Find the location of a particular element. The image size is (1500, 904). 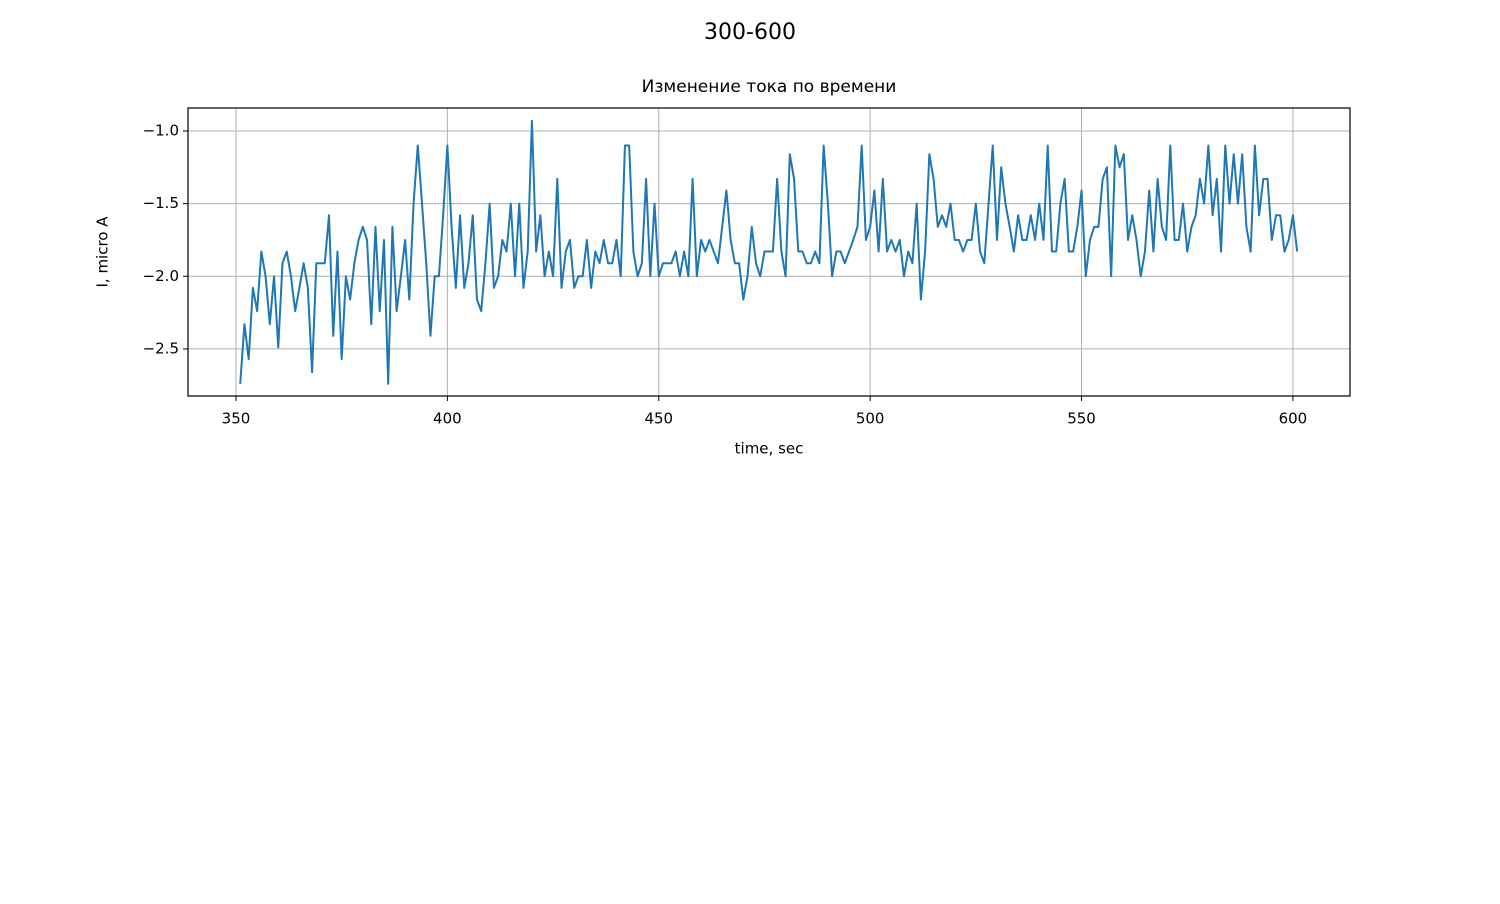

x-tick-label: 350 is located at coordinates (236, 419).